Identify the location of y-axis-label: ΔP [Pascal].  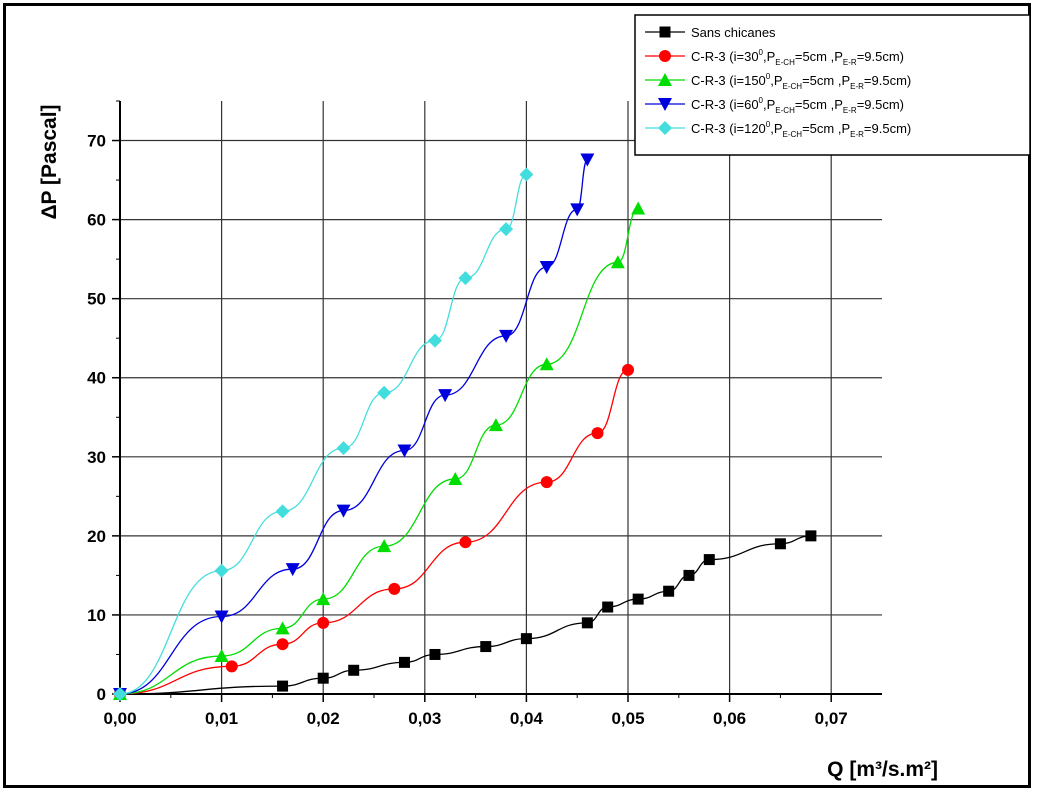
(49, 161).